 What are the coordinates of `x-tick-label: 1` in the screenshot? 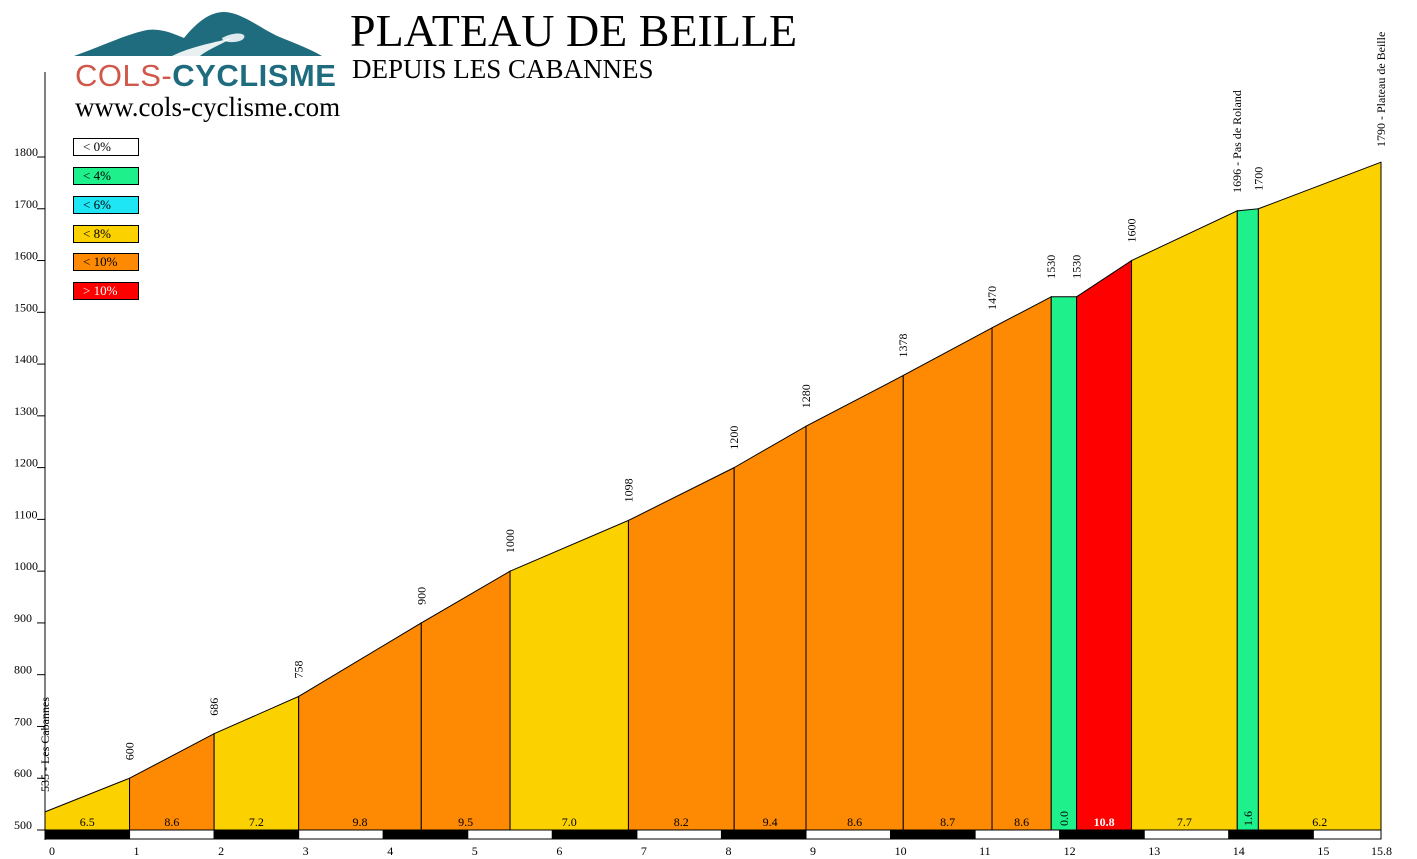 It's located at (137, 851).